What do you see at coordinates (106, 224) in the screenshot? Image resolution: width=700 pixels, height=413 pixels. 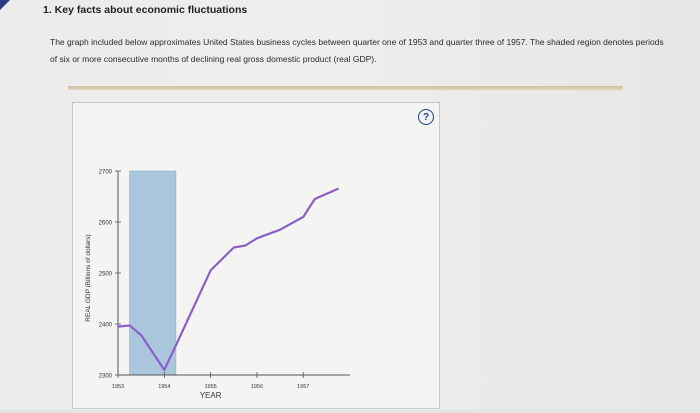 I see `y-tick-label: 2600` at bounding box center [106, 224].